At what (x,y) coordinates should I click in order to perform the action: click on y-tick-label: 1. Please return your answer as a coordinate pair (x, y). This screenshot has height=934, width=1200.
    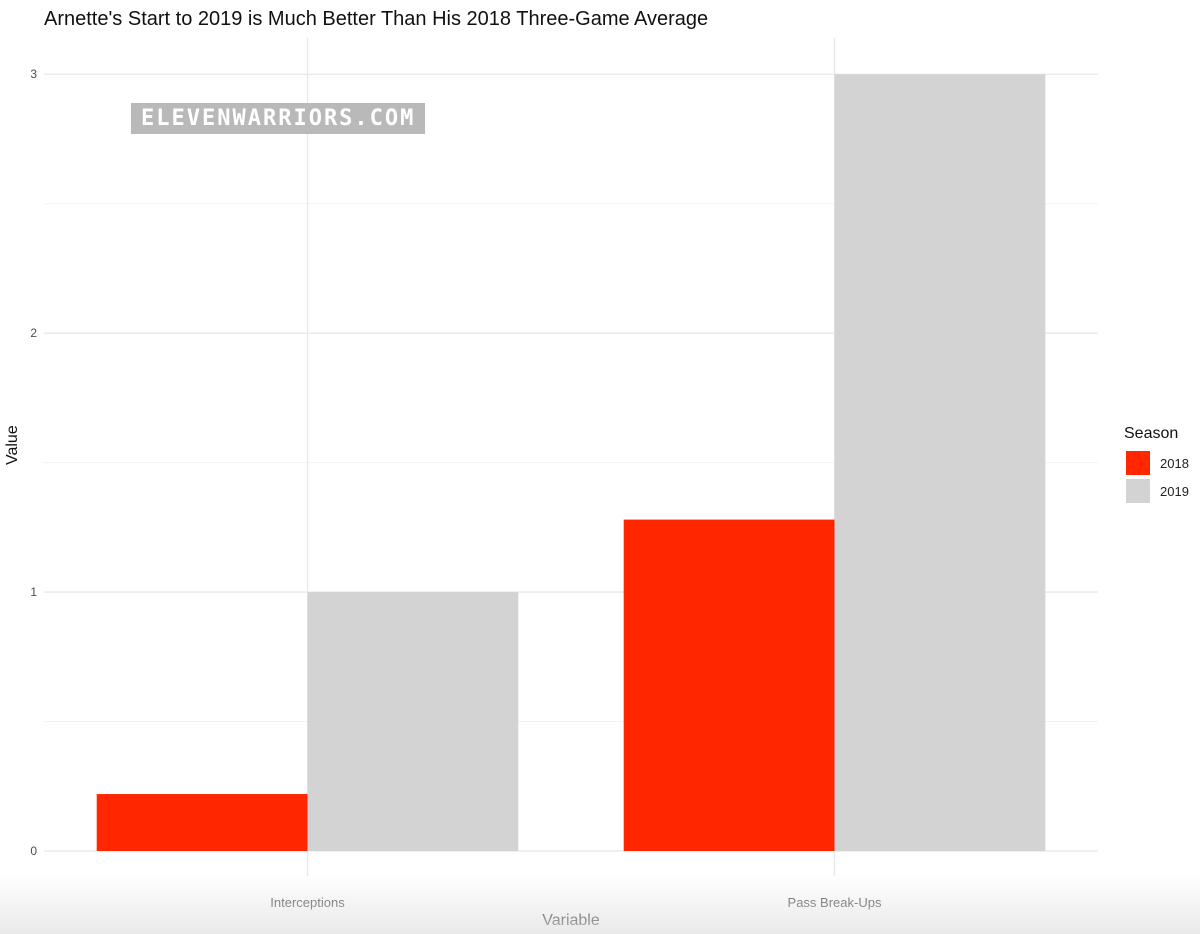
    Looking at the image, I should click on (33, 592).